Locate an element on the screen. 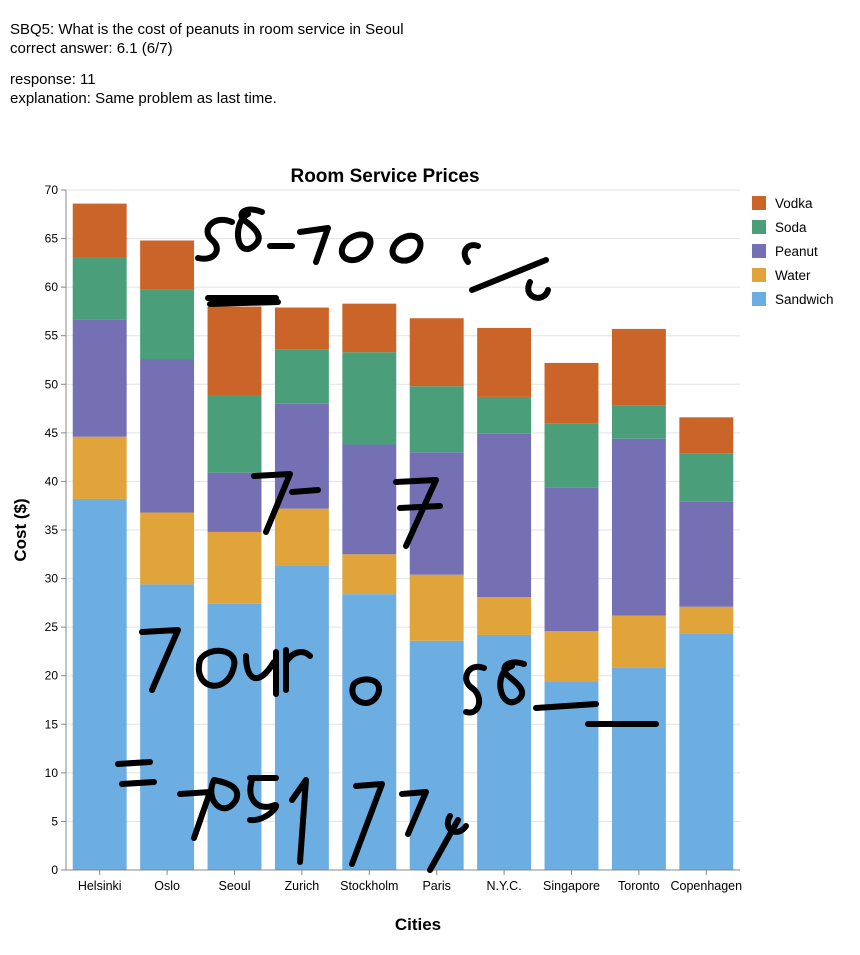  correct-answer-text: correct answer: 6.1 (6/7) is located at coordinates (91, 48).